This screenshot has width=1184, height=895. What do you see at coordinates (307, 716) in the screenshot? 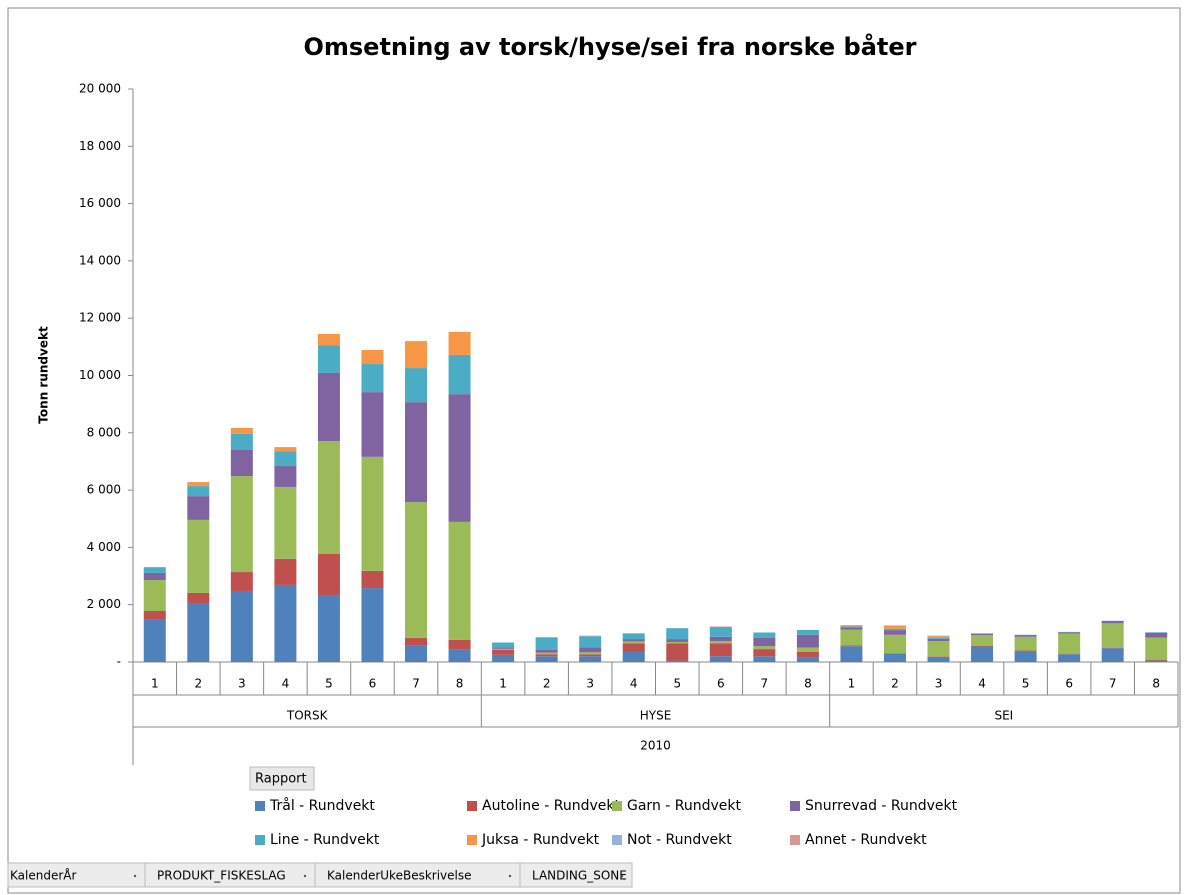
I see `x-group-label: TORSK` at bounding box center [307, 716].